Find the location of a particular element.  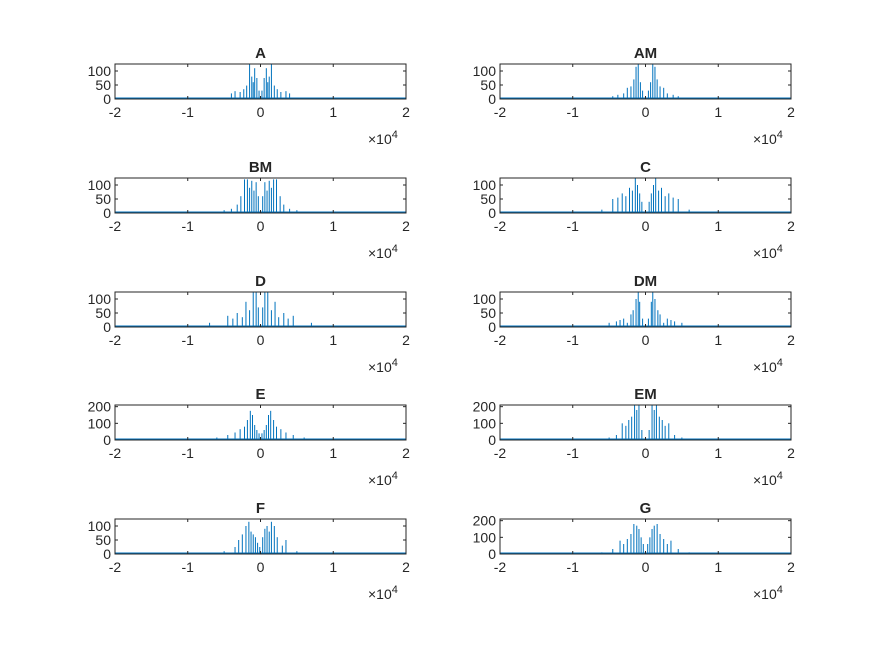

subplot-title: BM is located at coordinates (260, 167).